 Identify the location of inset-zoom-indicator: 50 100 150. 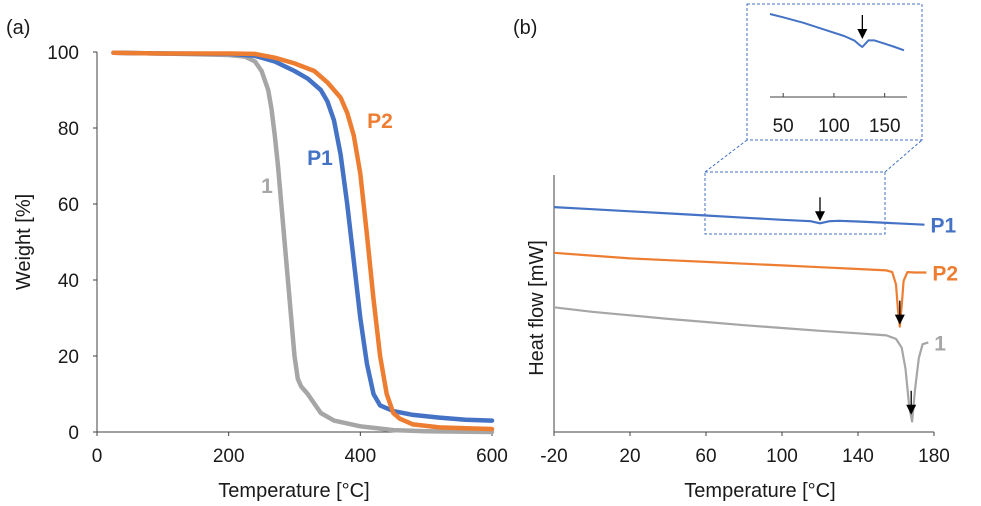
(813, 119).